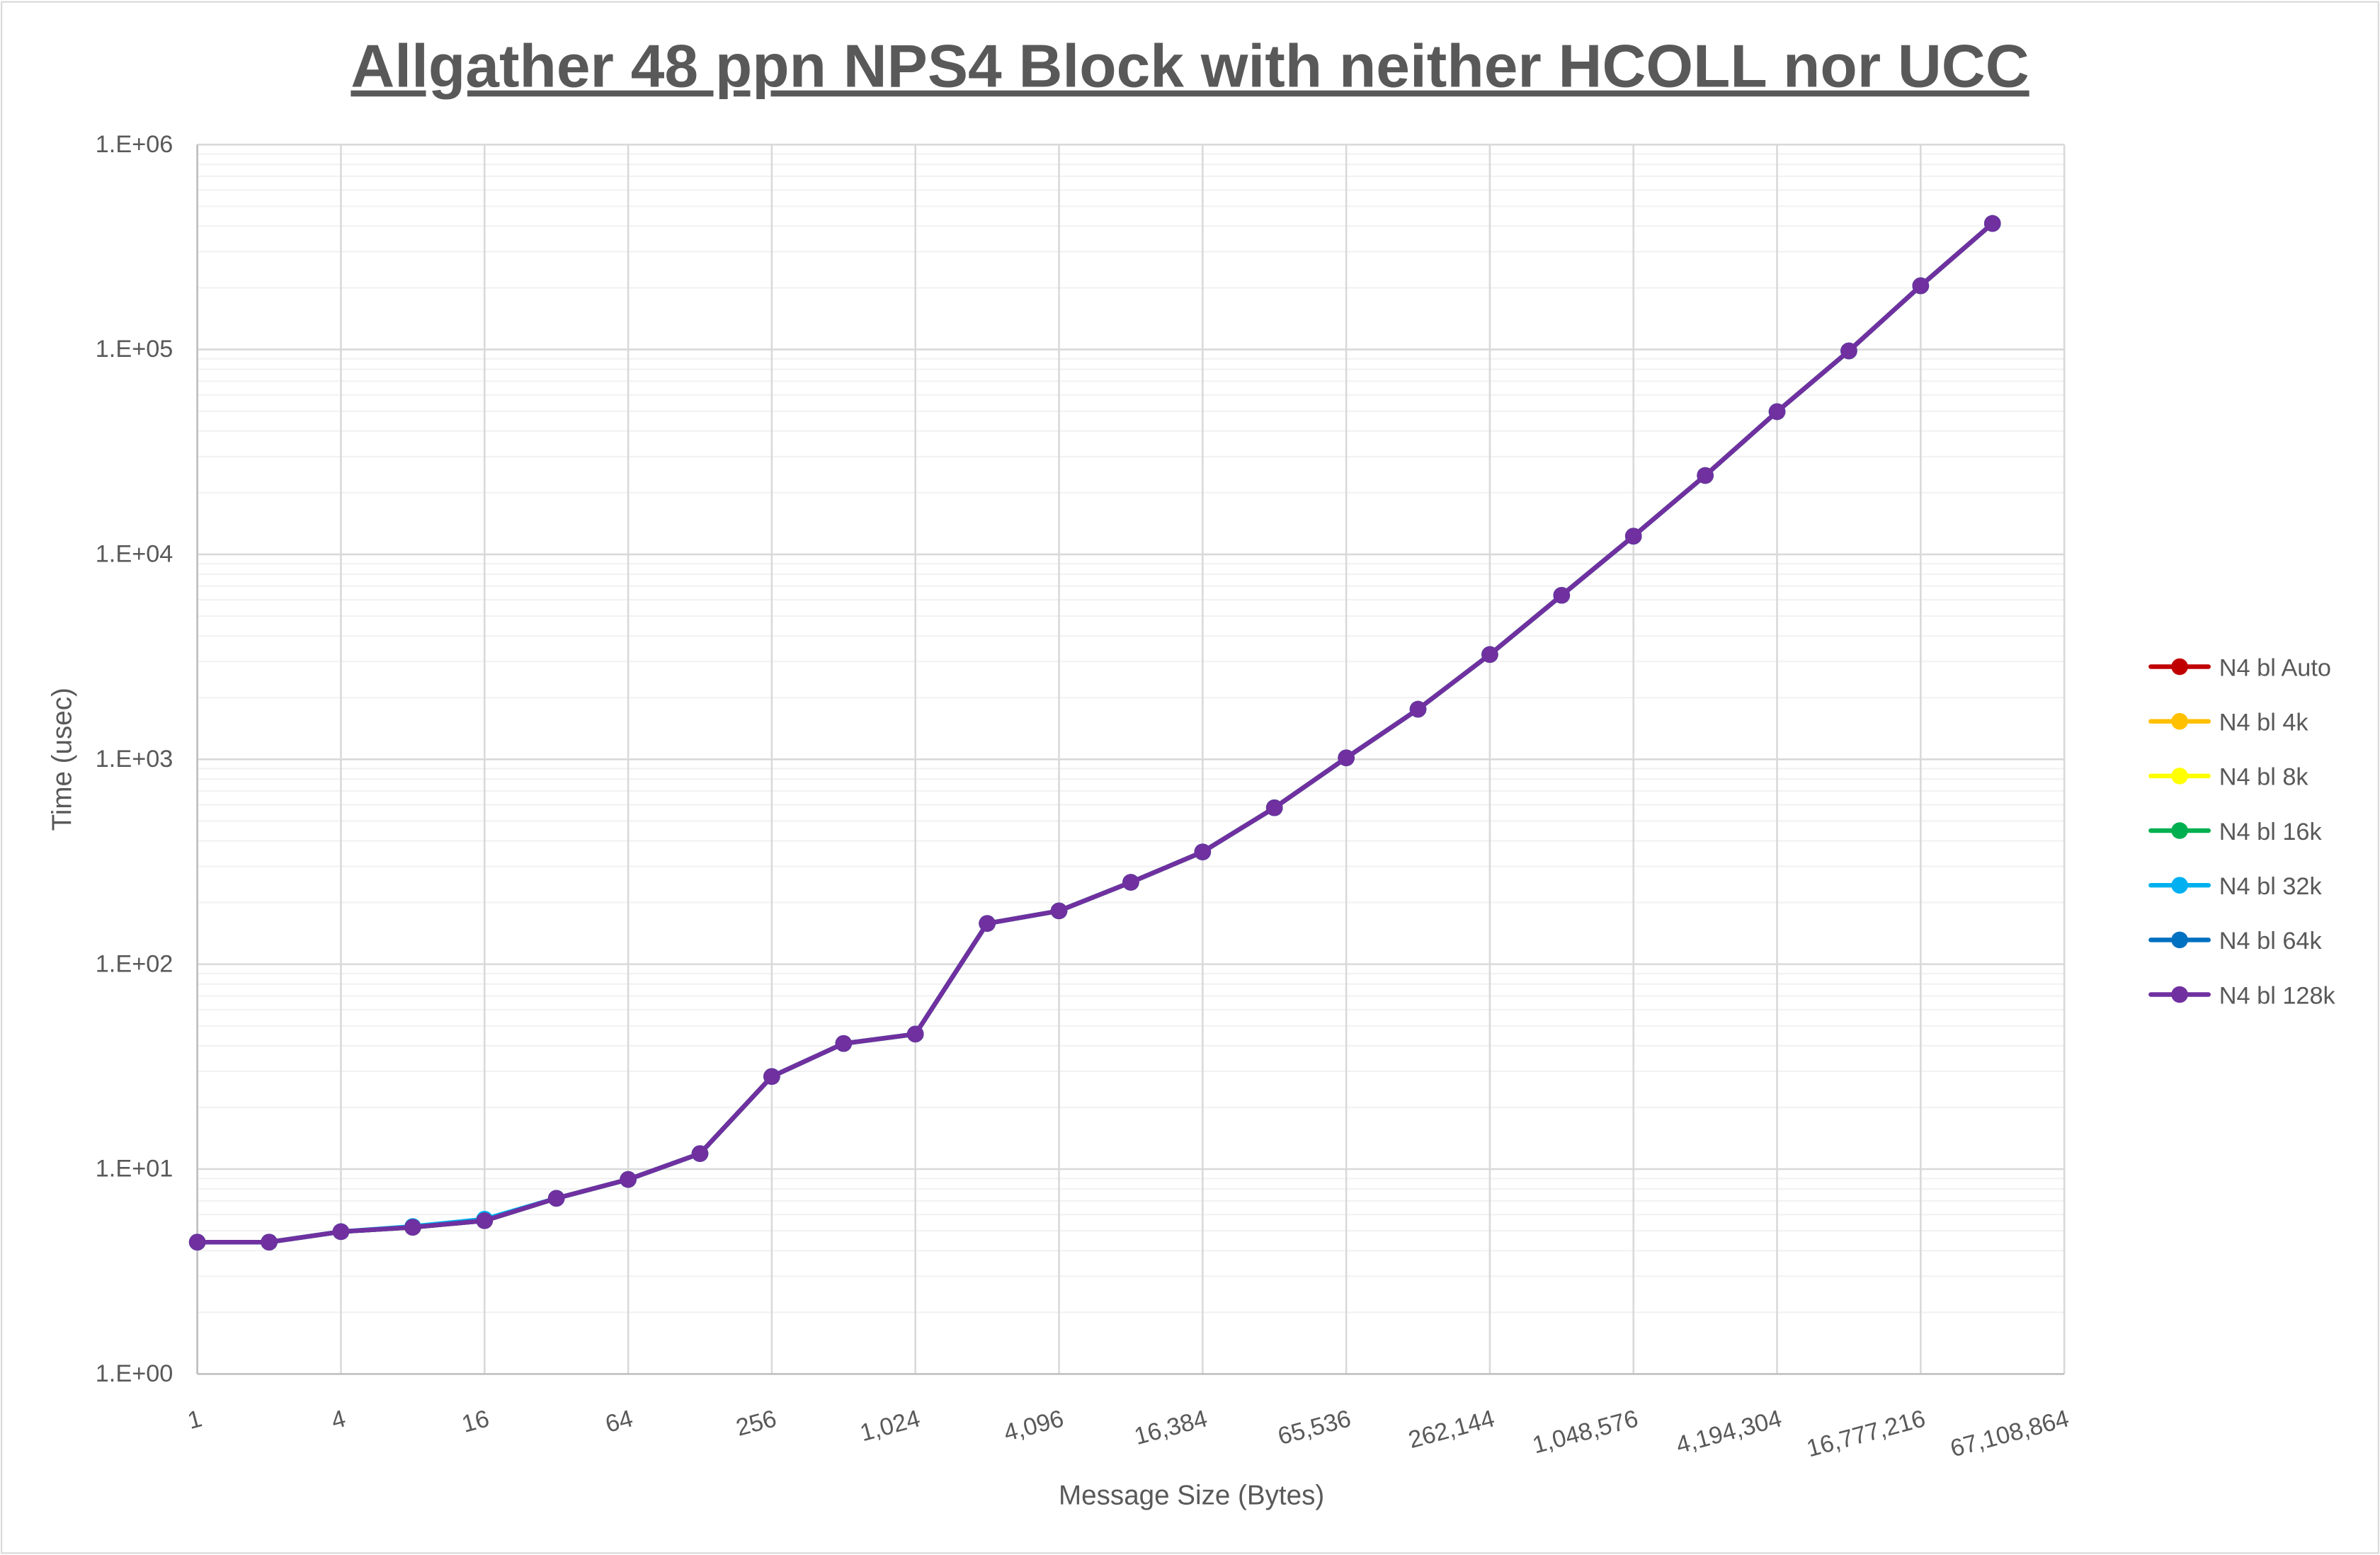  I want to click on legend-item: N4 bl 64k, so click(2235, 941).